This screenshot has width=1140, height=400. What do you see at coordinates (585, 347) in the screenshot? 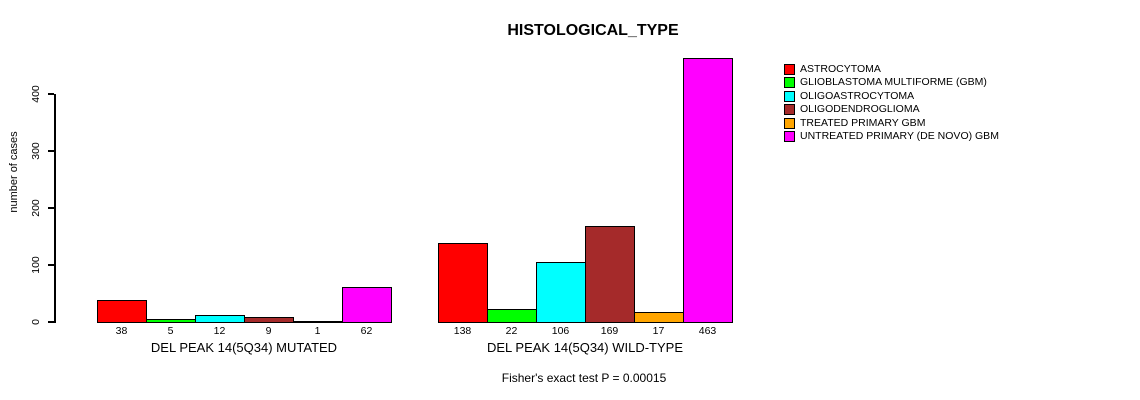
I see `group-label: DEL PEAK 14(5Q34) WILD-TYPE` at bounding box center [585, 347].